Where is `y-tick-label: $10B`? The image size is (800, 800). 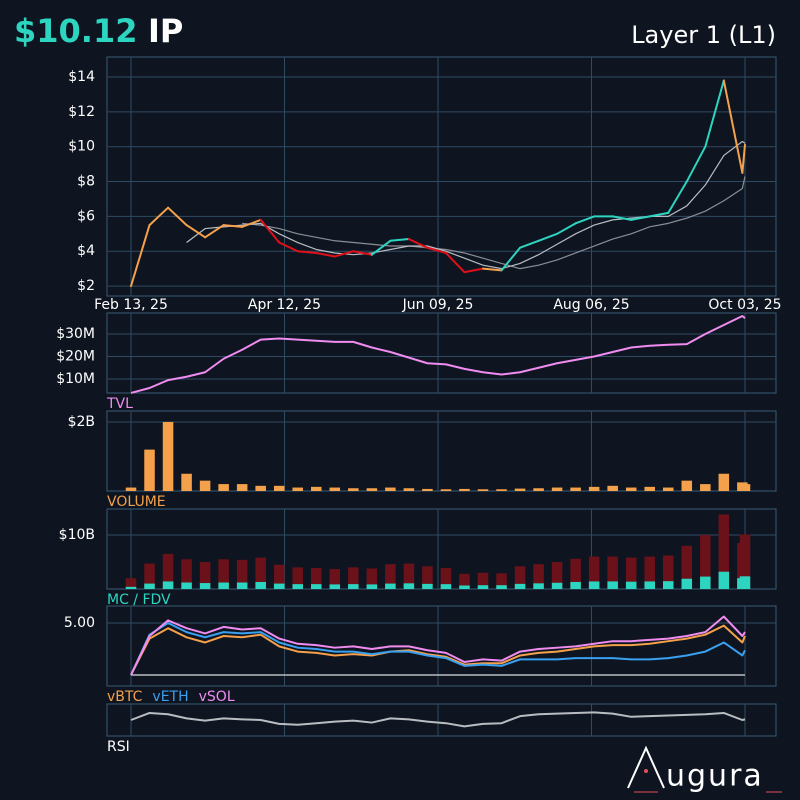 y-tick-label: $10B is located at coordinates (77, 535).